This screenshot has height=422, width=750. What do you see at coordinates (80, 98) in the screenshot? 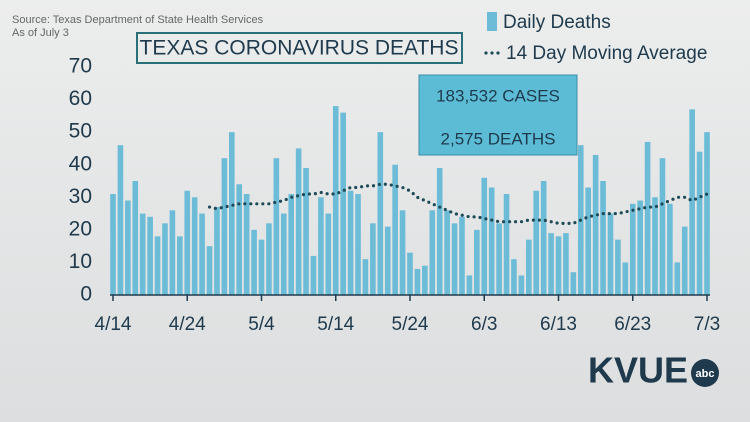
I see `y-tick-label: 60` at bounding box center [80, 98].